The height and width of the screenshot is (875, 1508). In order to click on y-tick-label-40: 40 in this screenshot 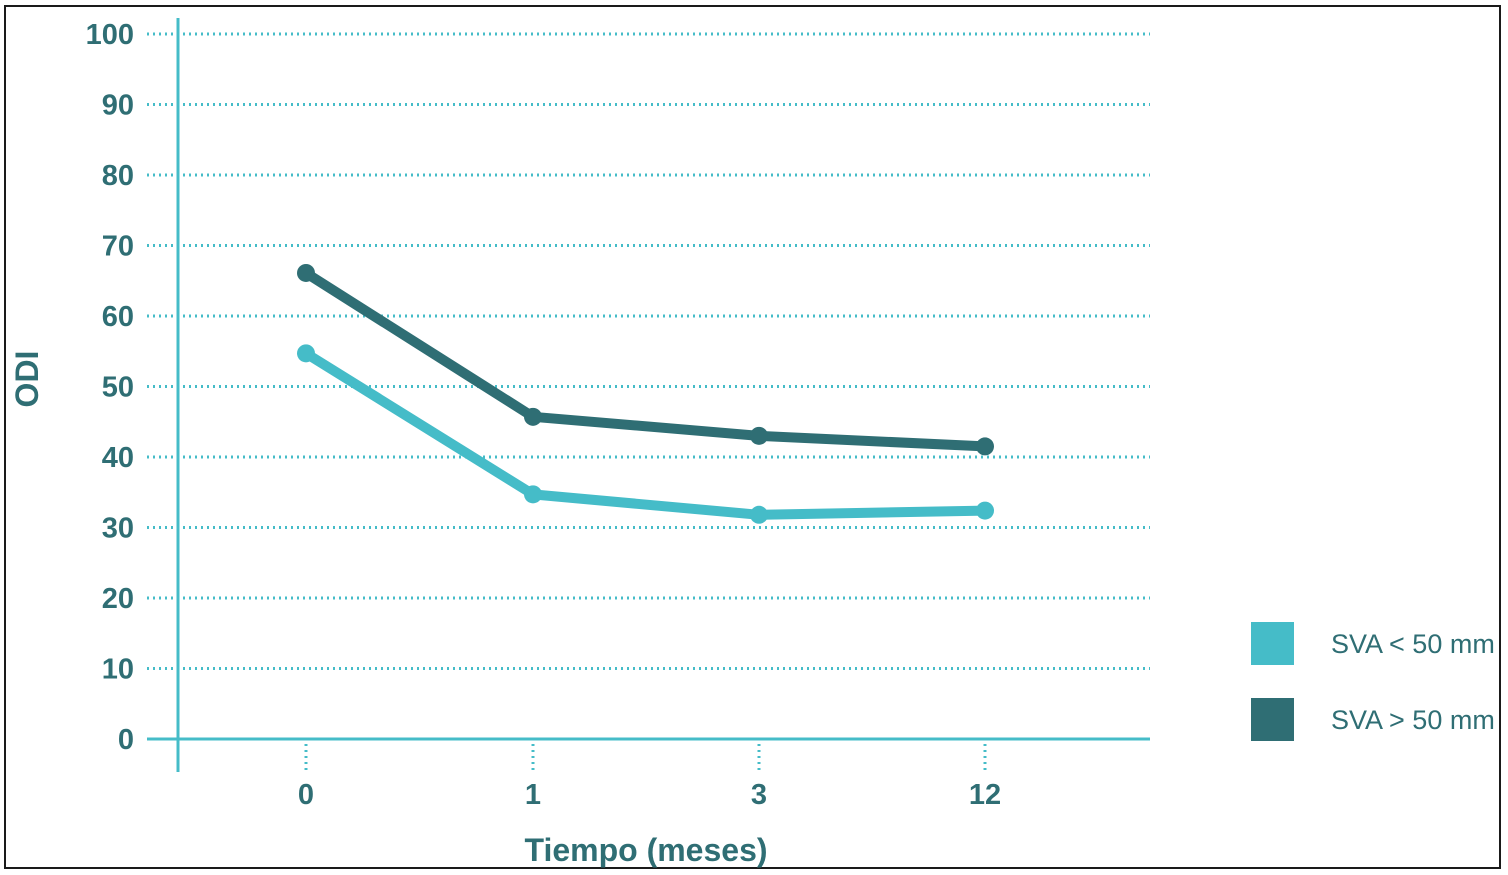, I will do `click(118, 458)`.